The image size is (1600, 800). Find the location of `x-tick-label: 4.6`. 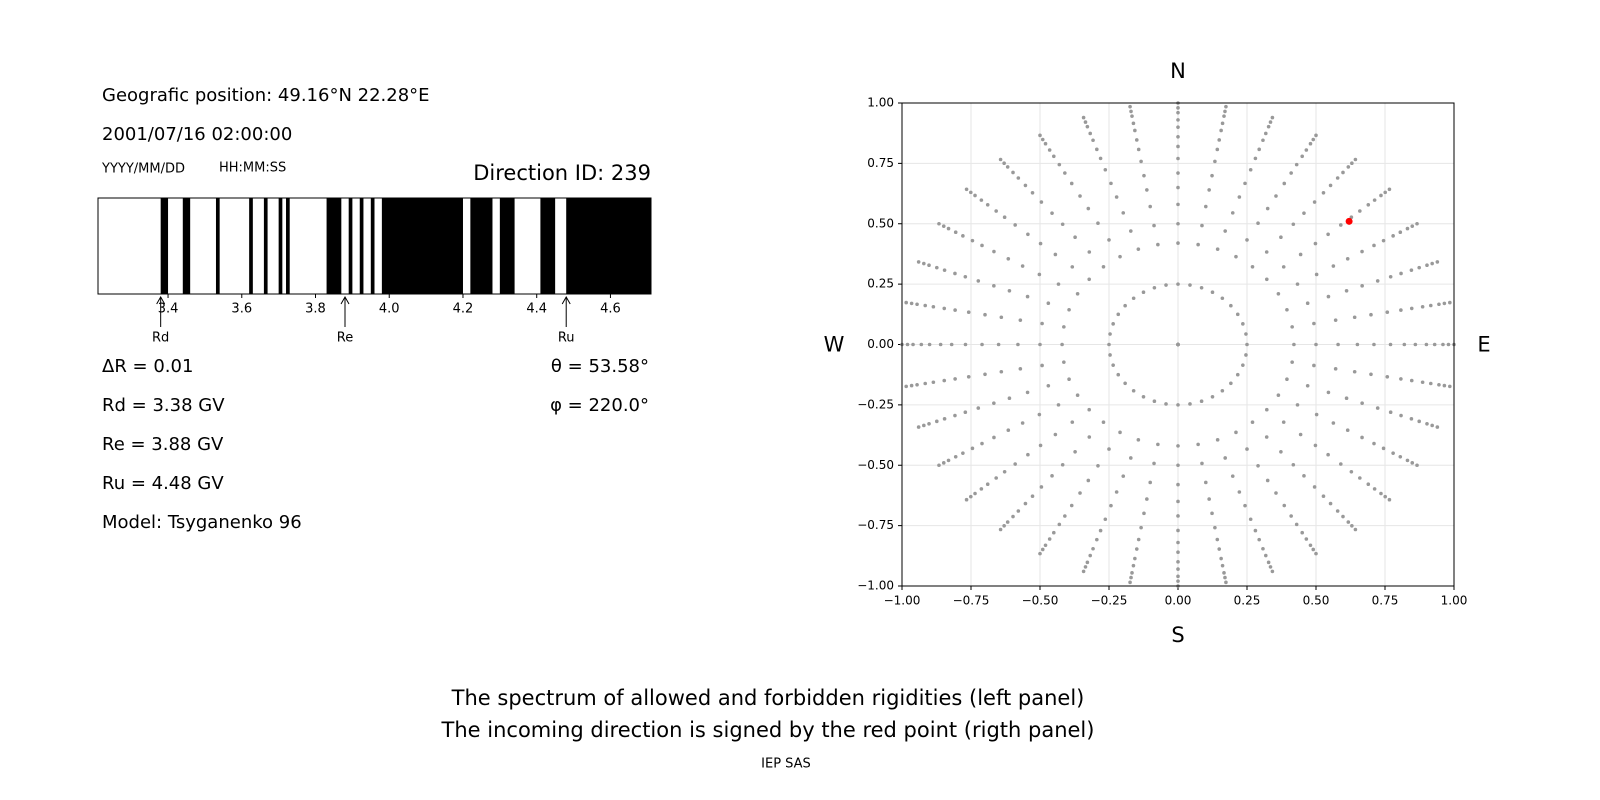

x-tick-label: 4.6 is located at coordinates (610, 309).